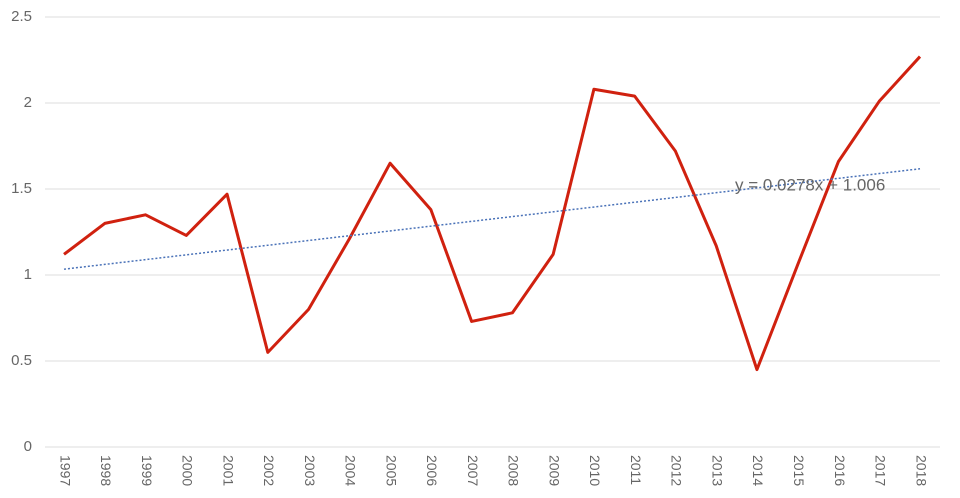 The width and height of the screenshot is (960, 498). I want to click on x-tick-label: 2004, so click(351, 470).